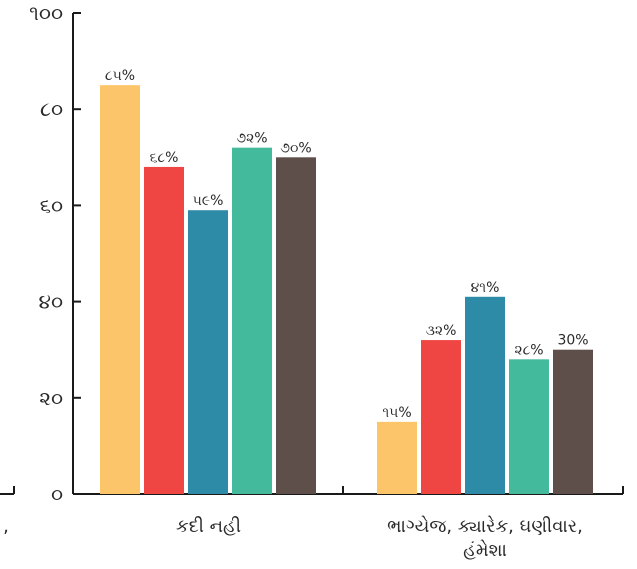 Image resolution: width=637 pixels, height=569 pixels. Describe the element at coordinates (296, 326) in the screenshot. I see `bar-series4-cat0` at that location.